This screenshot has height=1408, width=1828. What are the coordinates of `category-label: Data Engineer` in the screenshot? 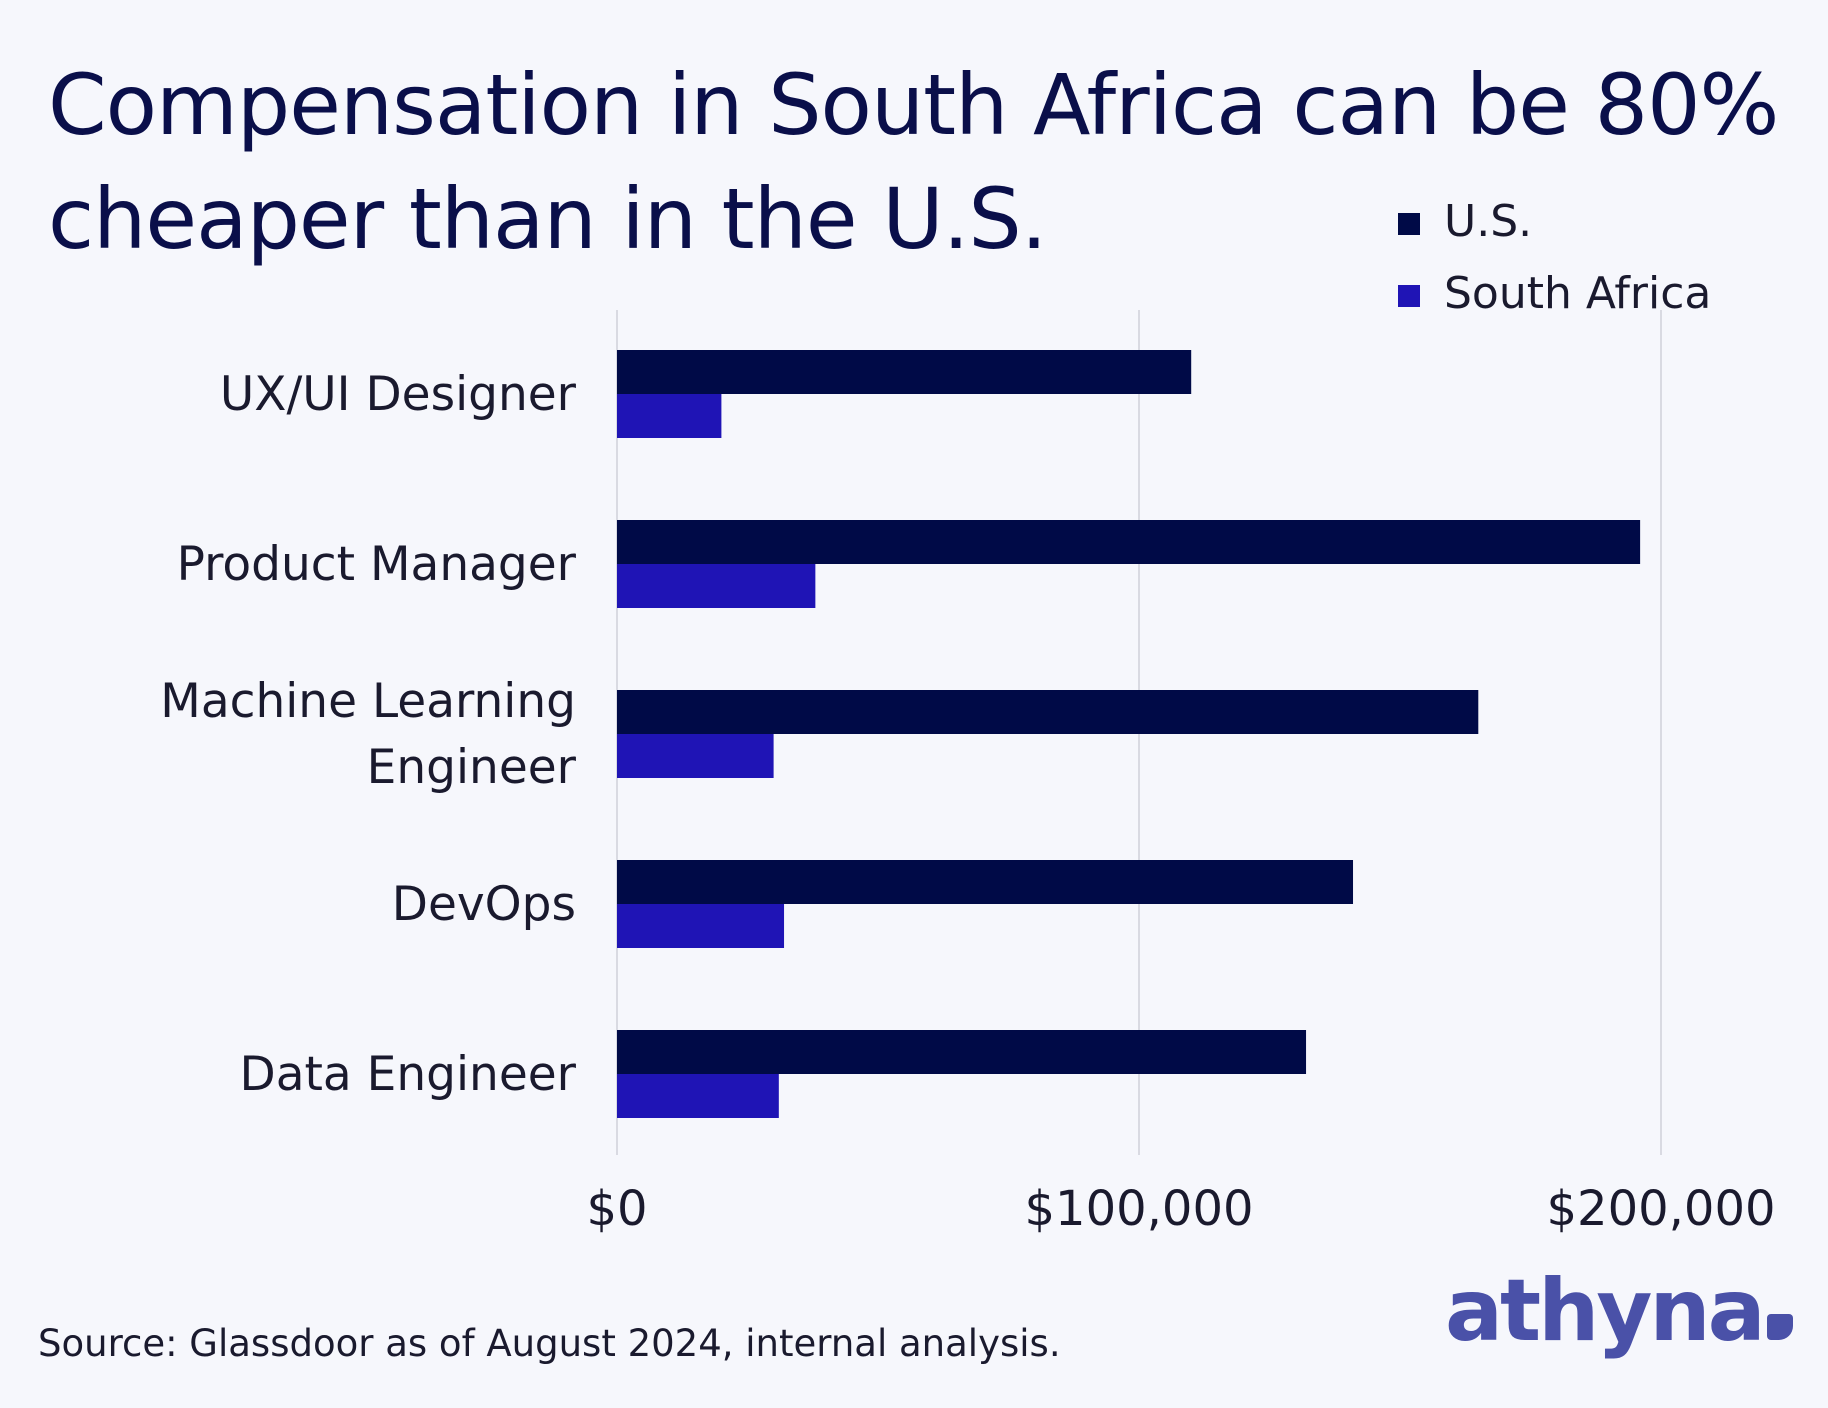 It's located at (408, 1074).